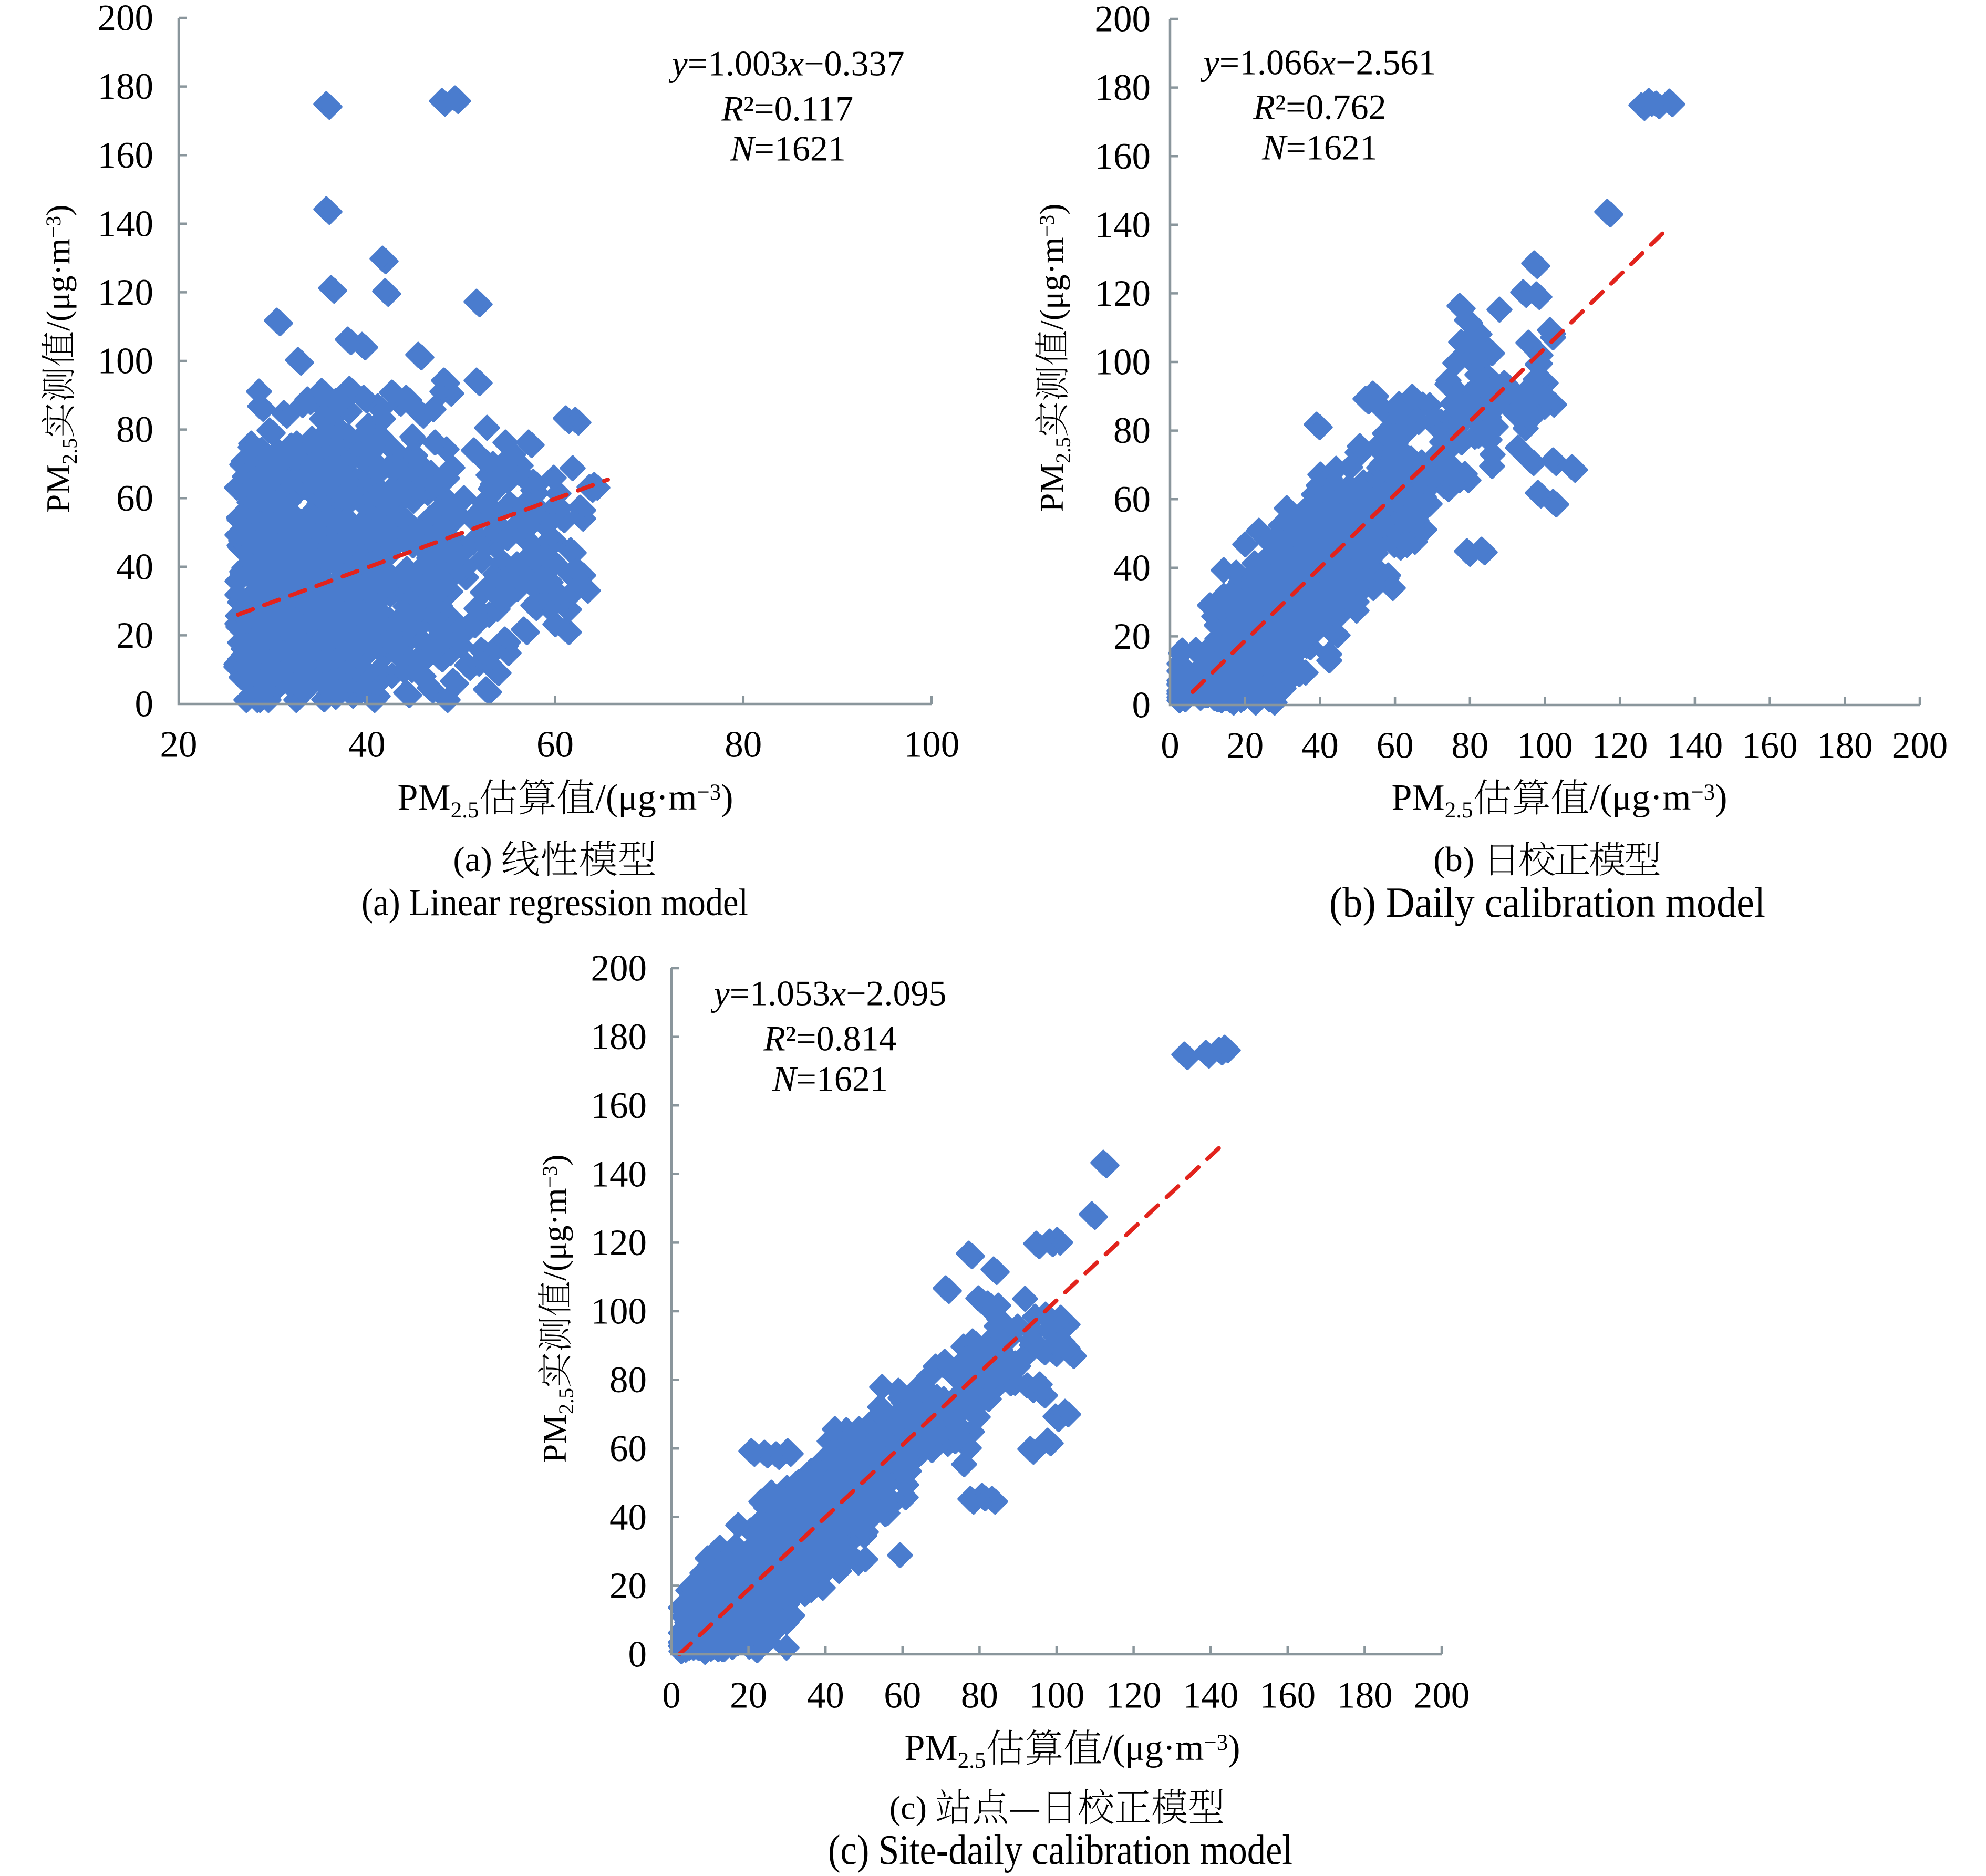  What do you see at coordinates (803, 109) in the screenshot?
I see `svg-text: =0.117` at bounding box center [803, 109].